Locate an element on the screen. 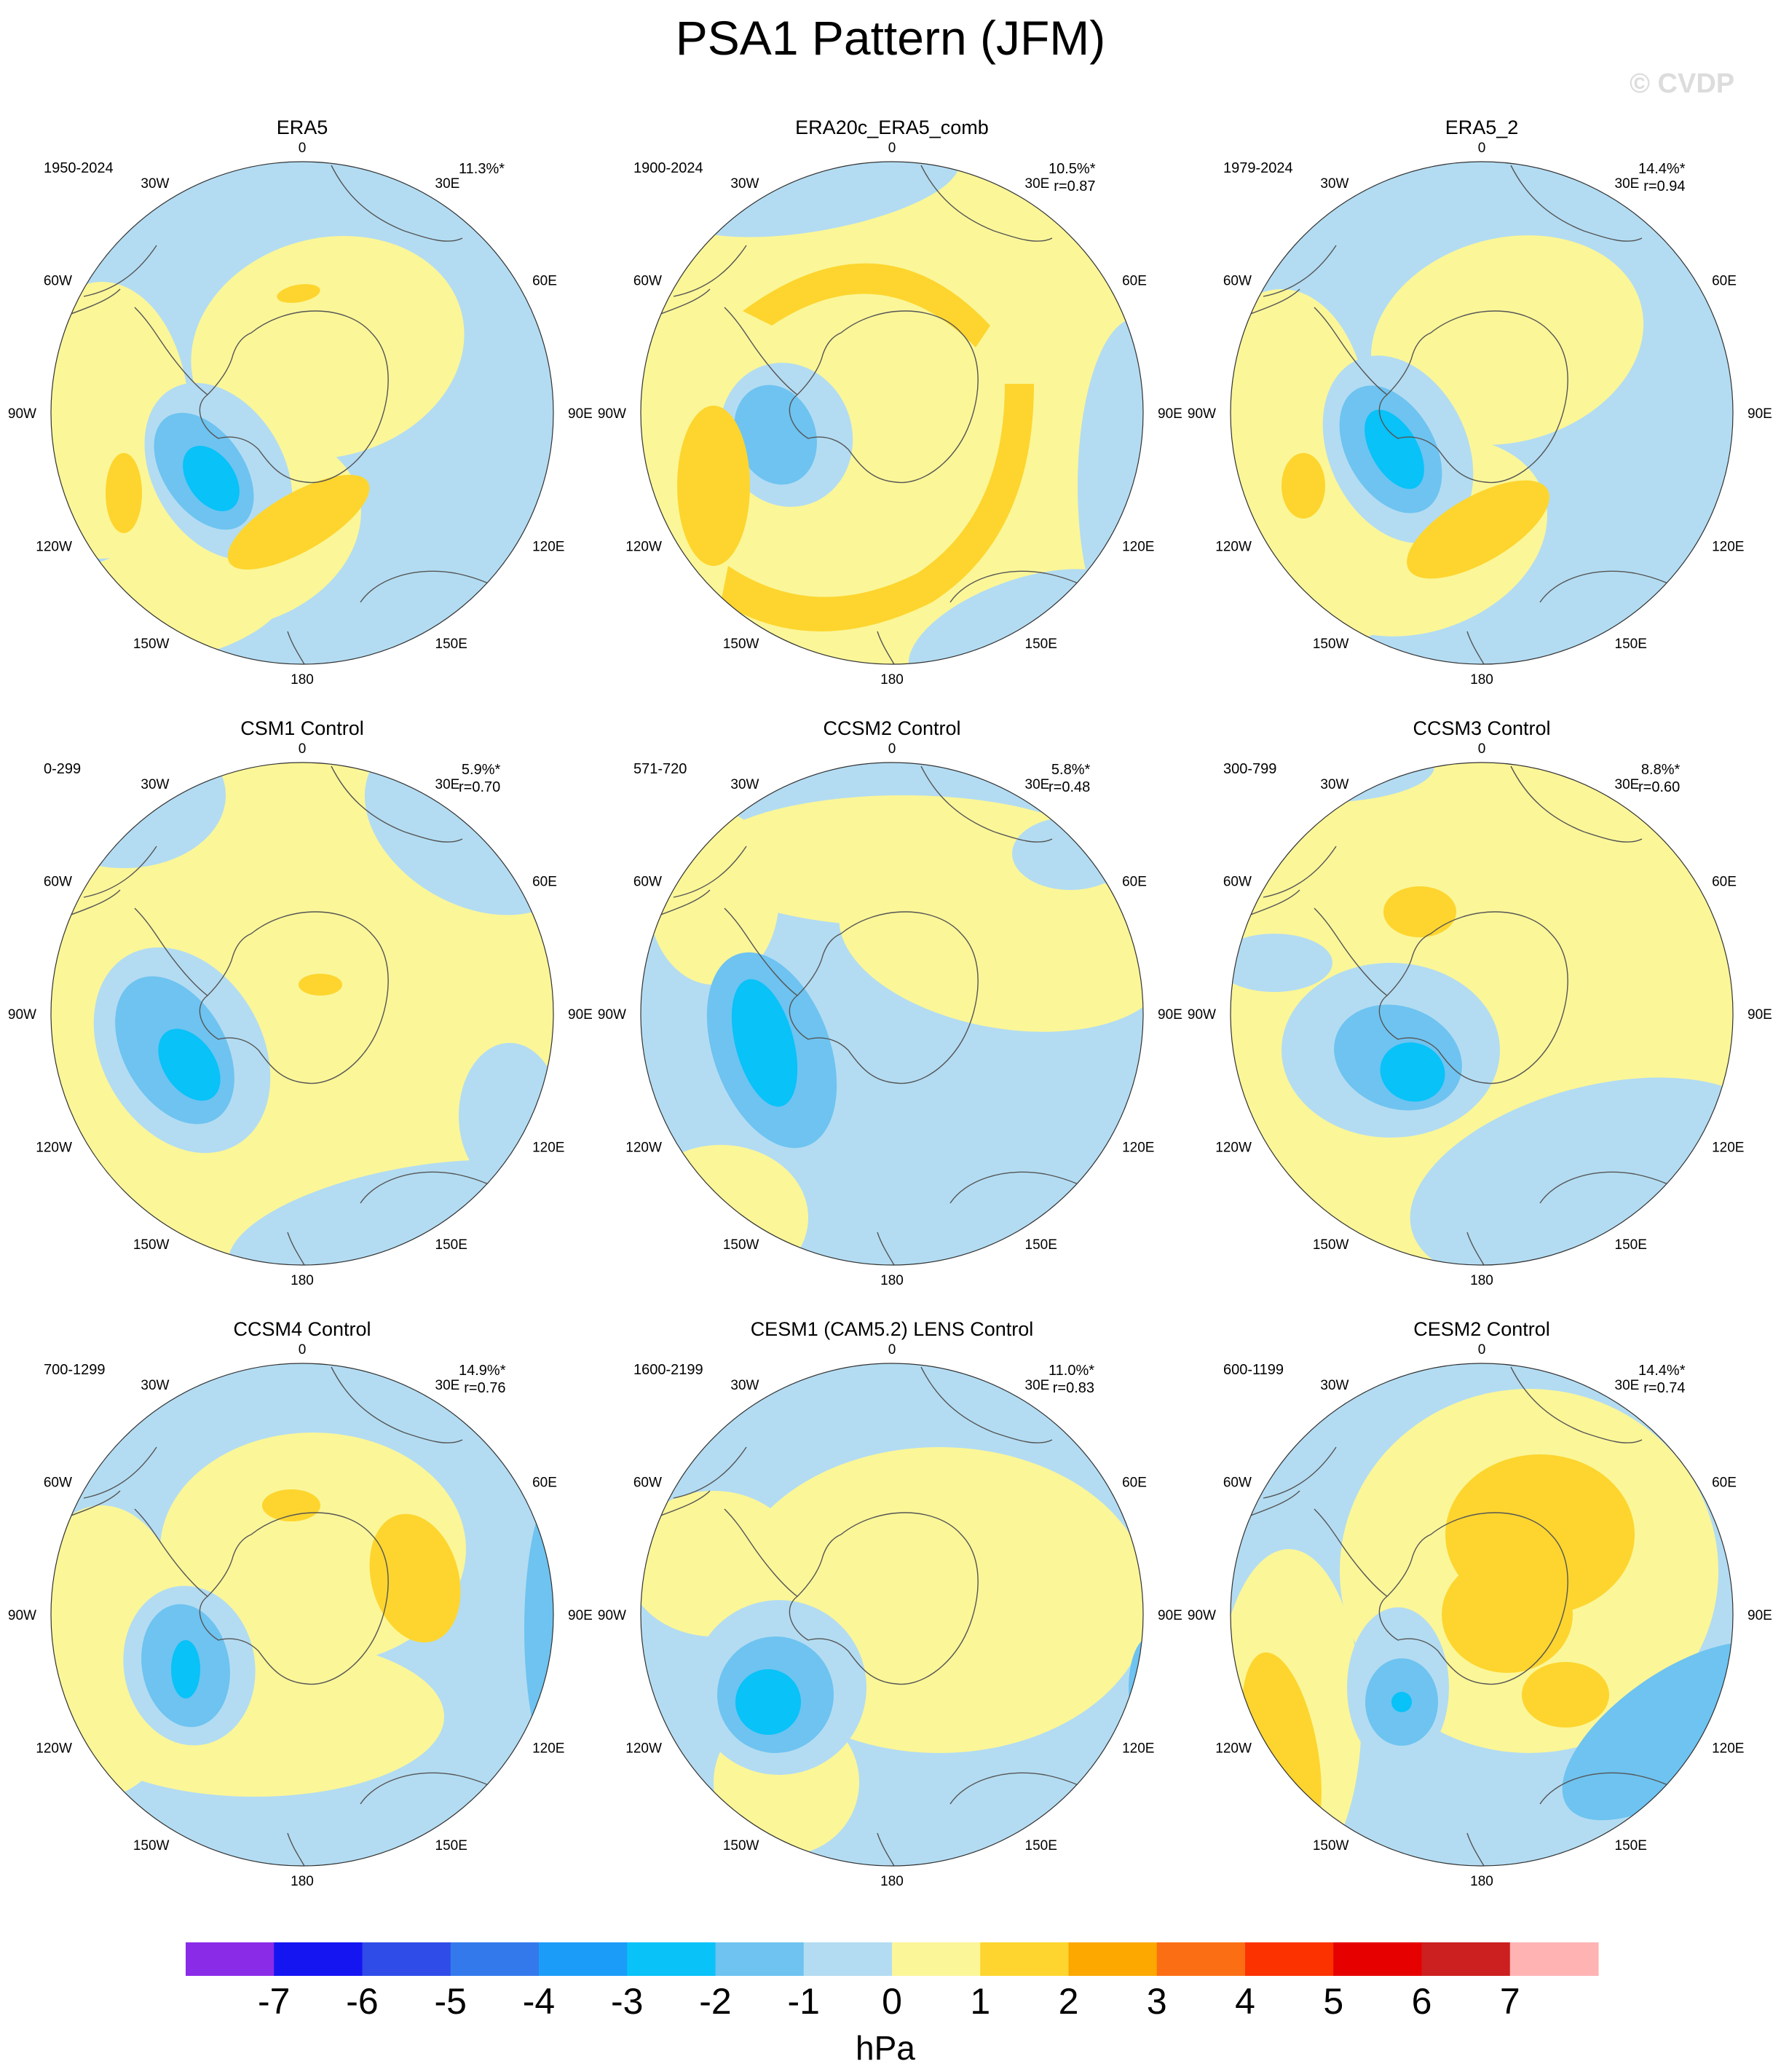 The height and width of the screenshot is (2072, 1781). panel-title: ERA20c_ERA5_comb is located at coordinates (892, 127).